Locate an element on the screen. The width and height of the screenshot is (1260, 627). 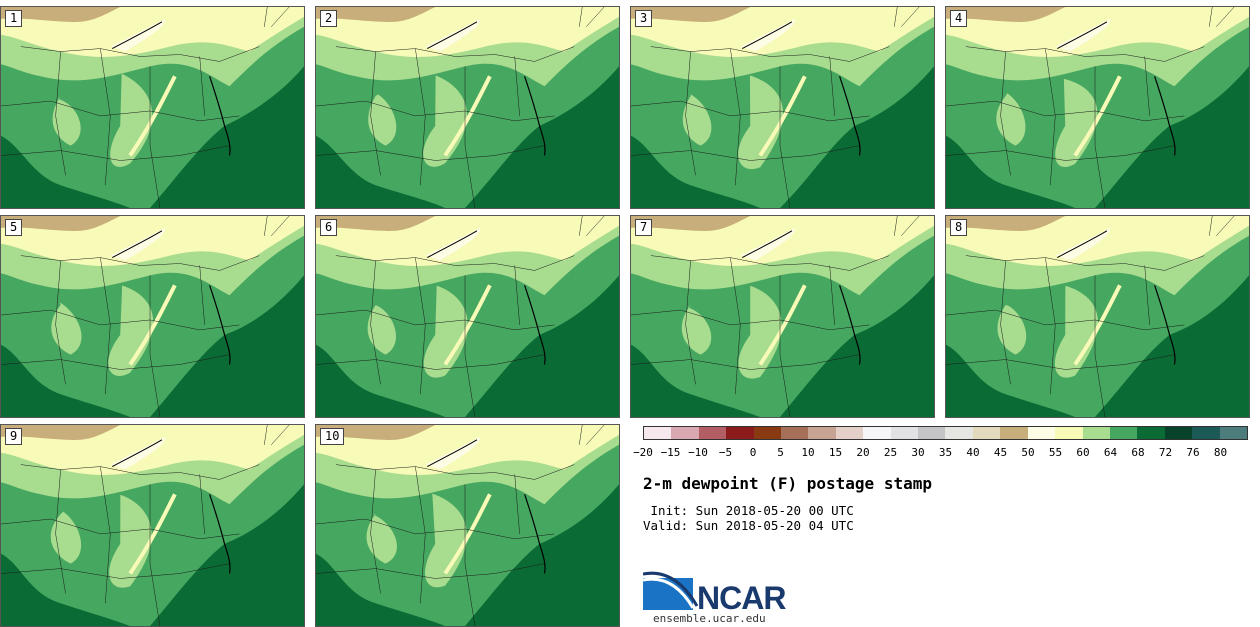
colorbar-tick-label: 72 is located at coordinates (1165, 452).